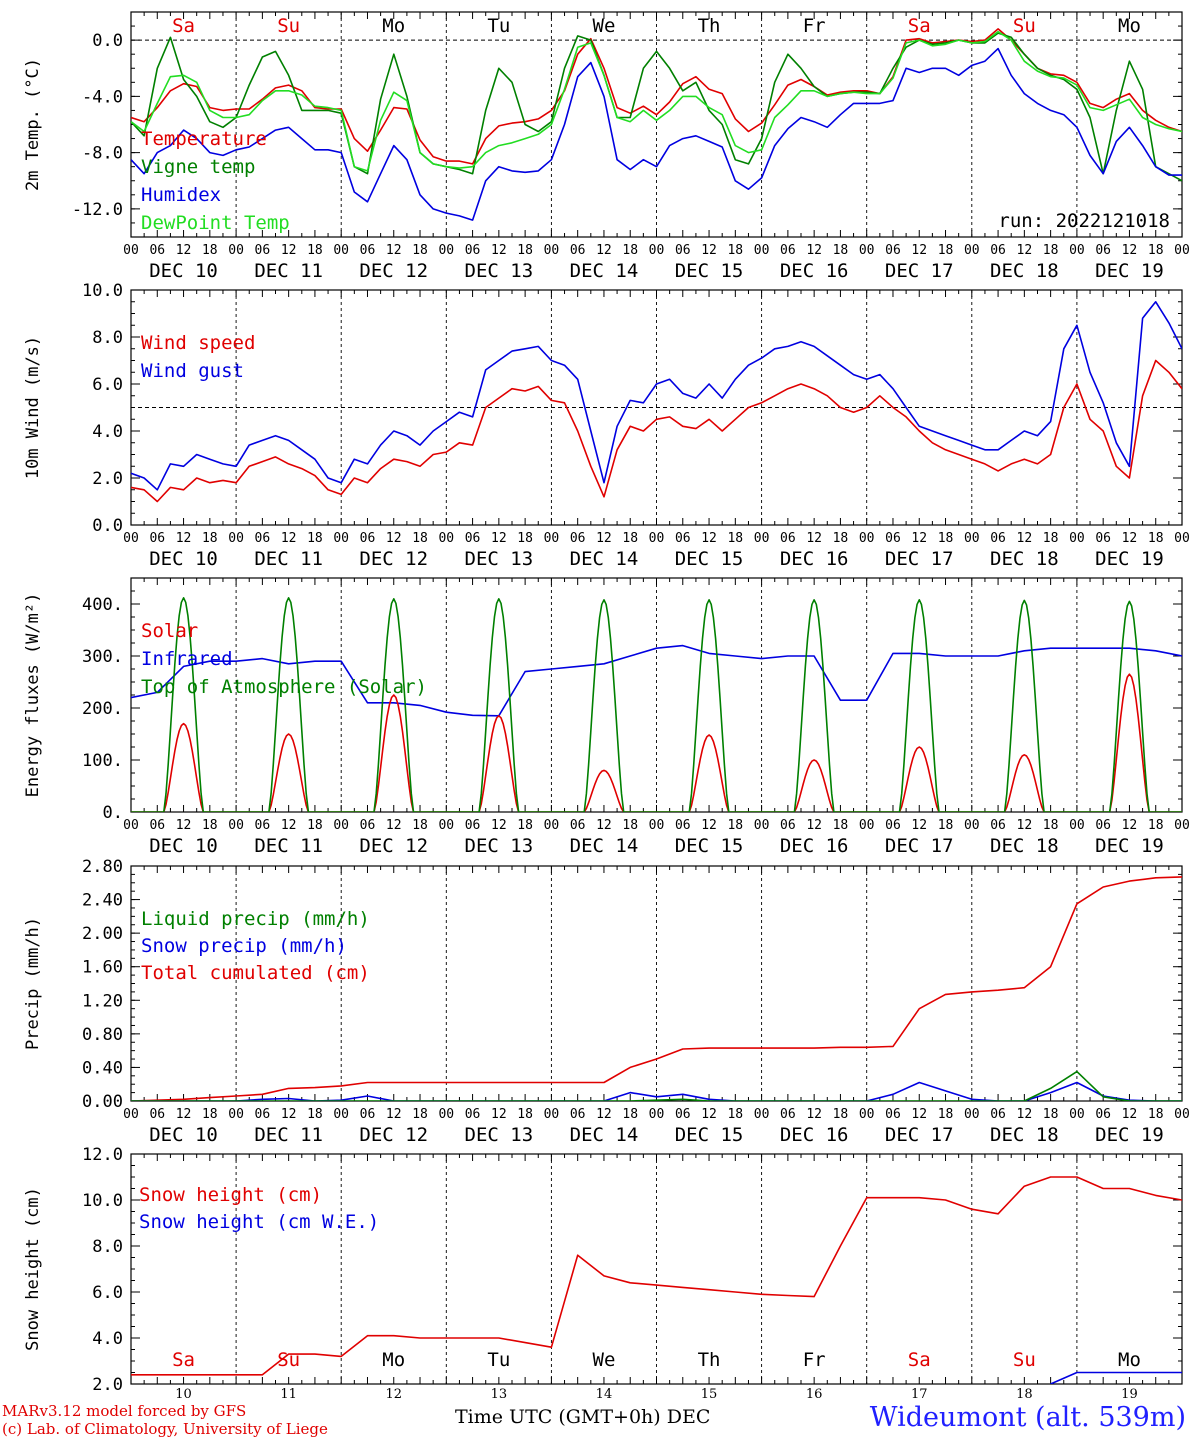 Image resolution: width=1194 pixels, height=1440 pixels. Describe the element at coordinates (288, 1393) in the screenshot. I see `date-number-label: 11` at that location.